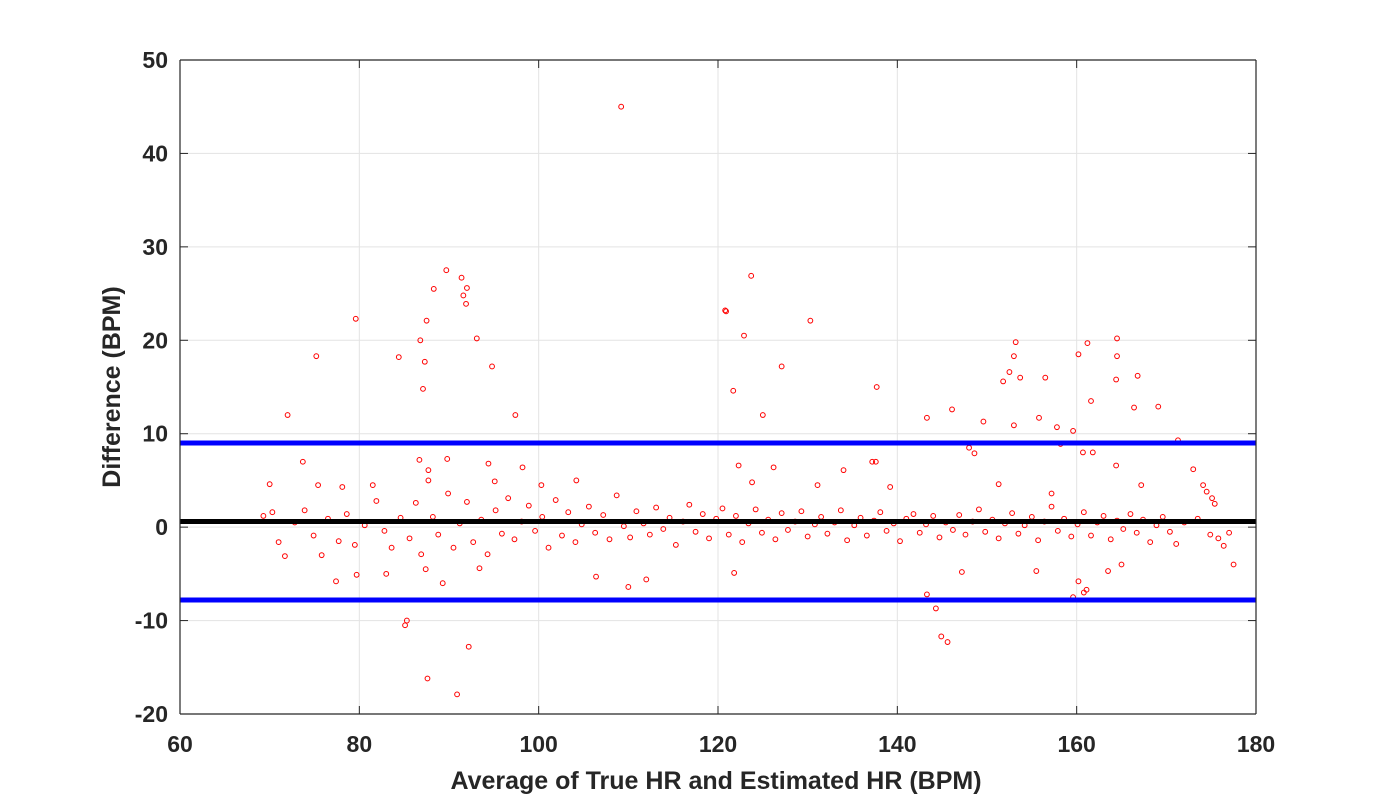  I want to click on x-tick-label: 180, so click(1256, 744).